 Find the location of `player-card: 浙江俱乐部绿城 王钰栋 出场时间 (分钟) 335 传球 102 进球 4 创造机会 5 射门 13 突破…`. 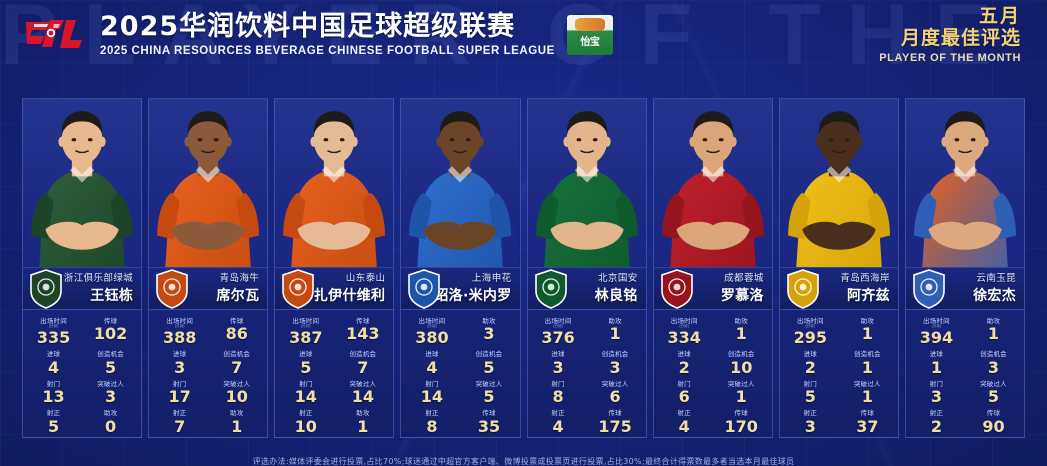

player-card: 浙江俱乐部绿城 王钰栋 出场时间 (分钟) 335 传球 102 进球 4 创造机会 5 射门 13 突破… is located at coordinates (82, 268).